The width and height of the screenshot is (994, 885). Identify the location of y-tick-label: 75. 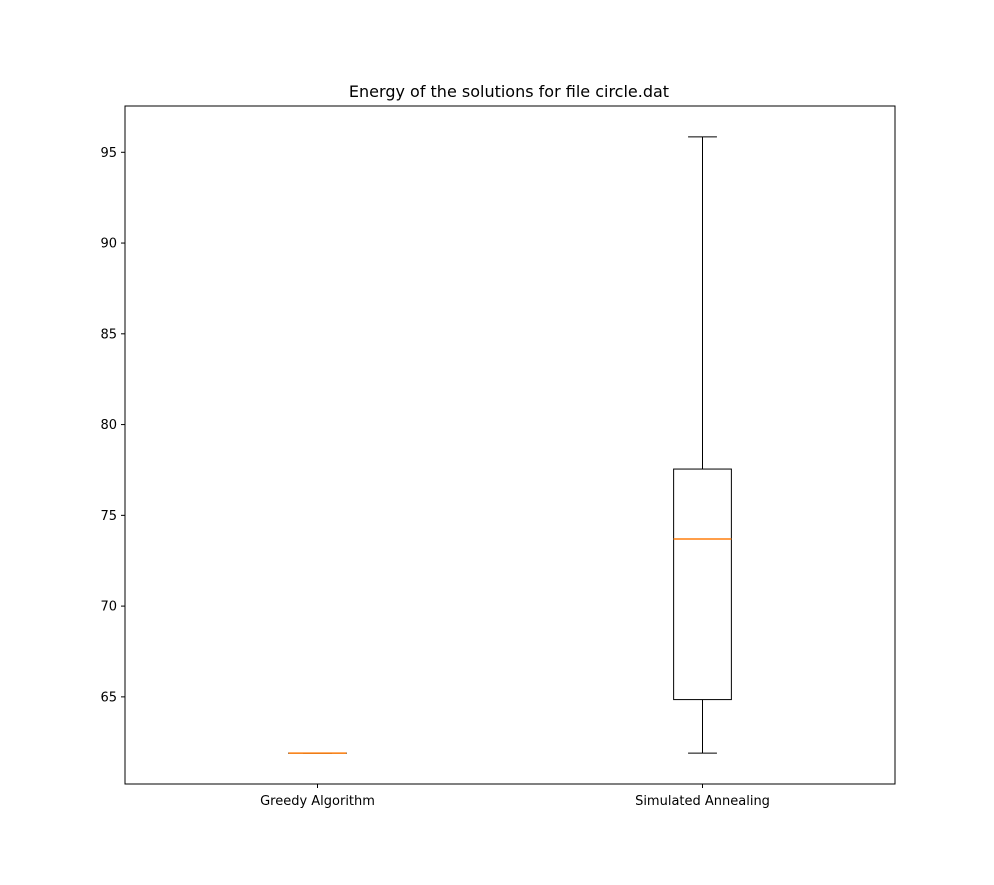
(108, 516).